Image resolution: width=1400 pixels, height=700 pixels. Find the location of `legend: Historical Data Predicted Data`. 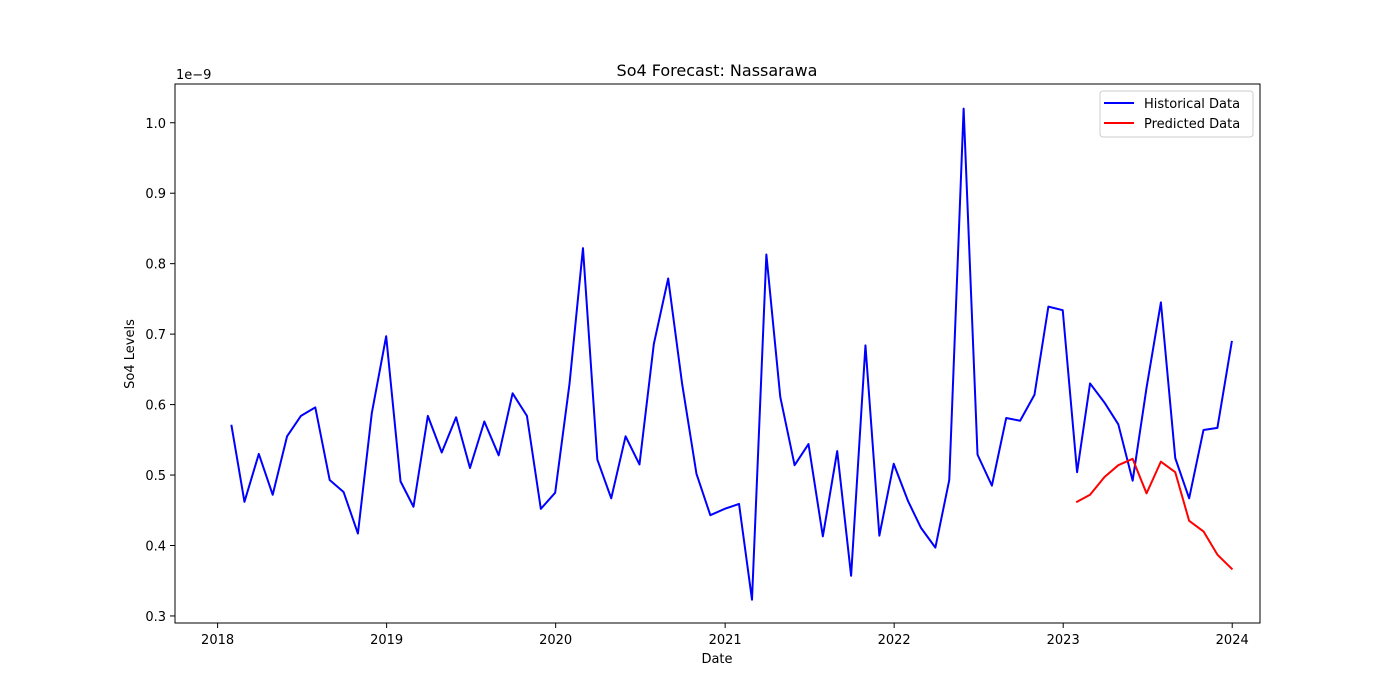

legend: Historical Data Predicted Data is located at coordinates (1176, 114).